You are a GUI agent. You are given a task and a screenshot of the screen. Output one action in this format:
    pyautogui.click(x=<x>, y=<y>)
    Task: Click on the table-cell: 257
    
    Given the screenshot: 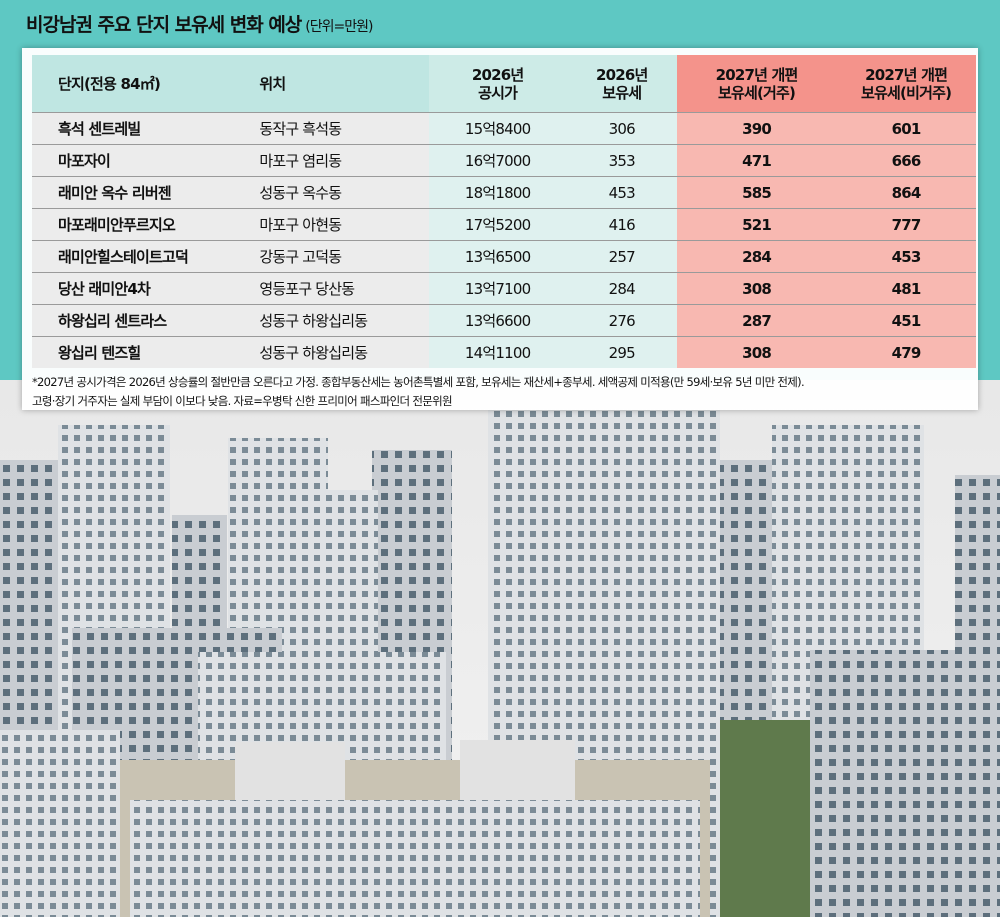 What is the action you would take?
    pyautogui.click(x=621, y=256)
    